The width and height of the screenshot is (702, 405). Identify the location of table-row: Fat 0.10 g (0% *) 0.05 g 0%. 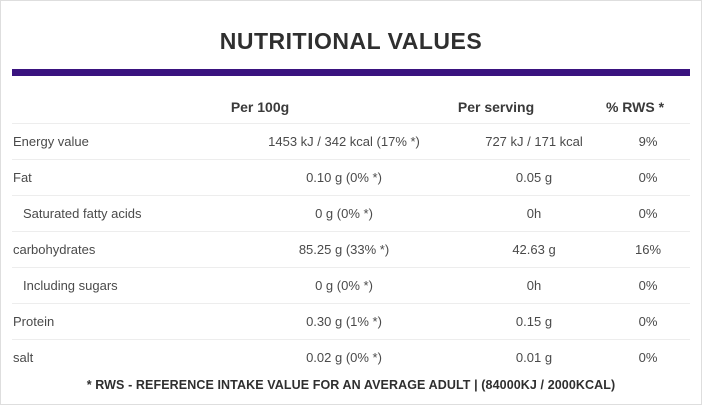
(351, 177).